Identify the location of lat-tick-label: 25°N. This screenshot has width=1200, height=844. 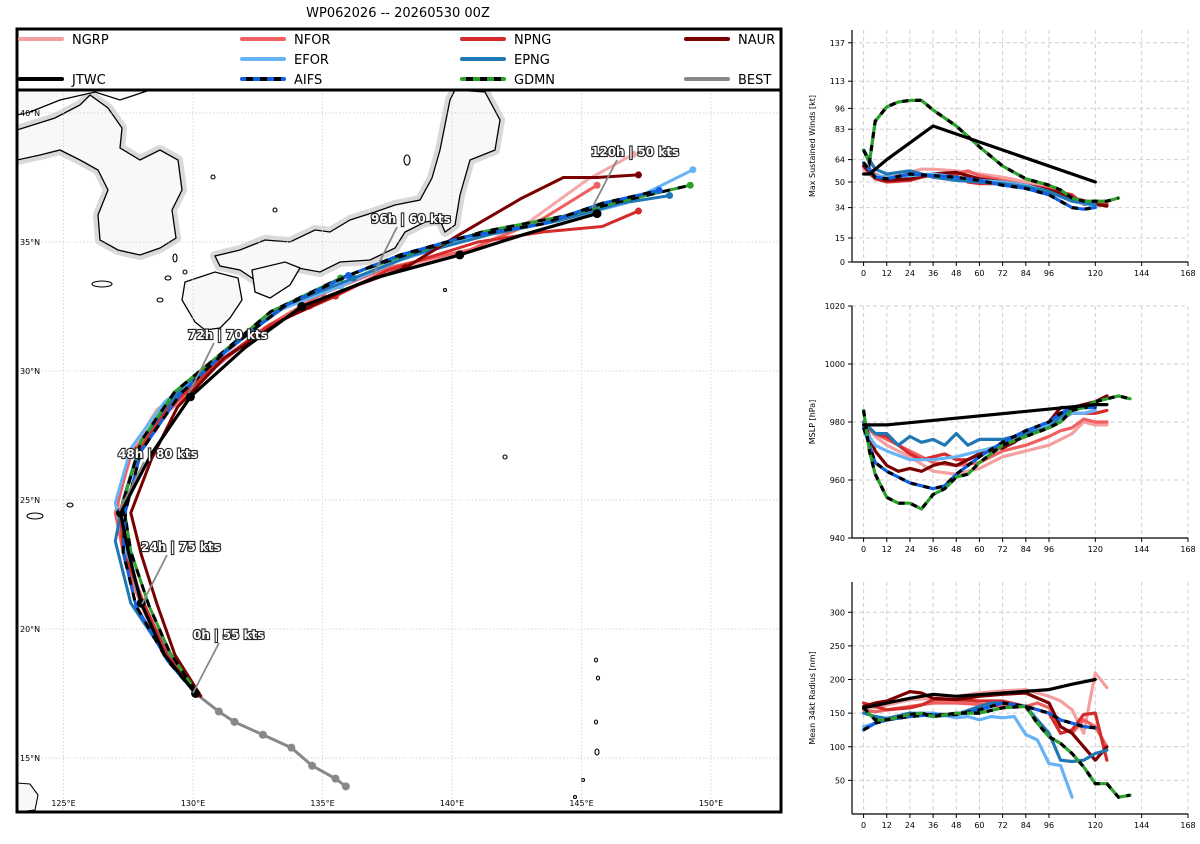
(30, 500).